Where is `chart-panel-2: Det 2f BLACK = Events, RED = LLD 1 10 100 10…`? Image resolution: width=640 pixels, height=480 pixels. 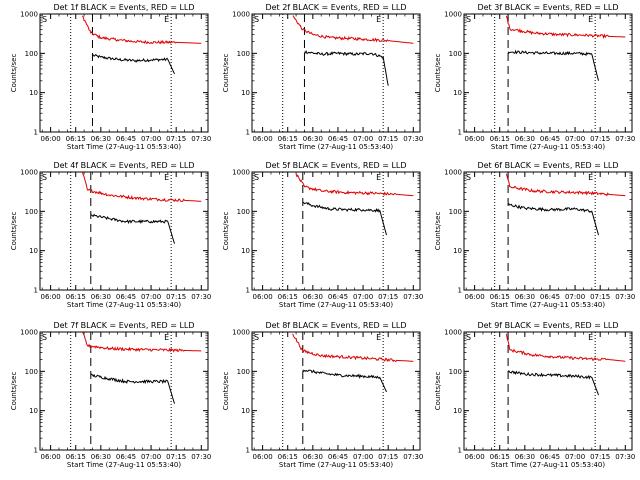
chart-panel-2: Det 2f BLACK = Events, RED = LLD 1 10 100 10… is located at coordinates (322, 77).